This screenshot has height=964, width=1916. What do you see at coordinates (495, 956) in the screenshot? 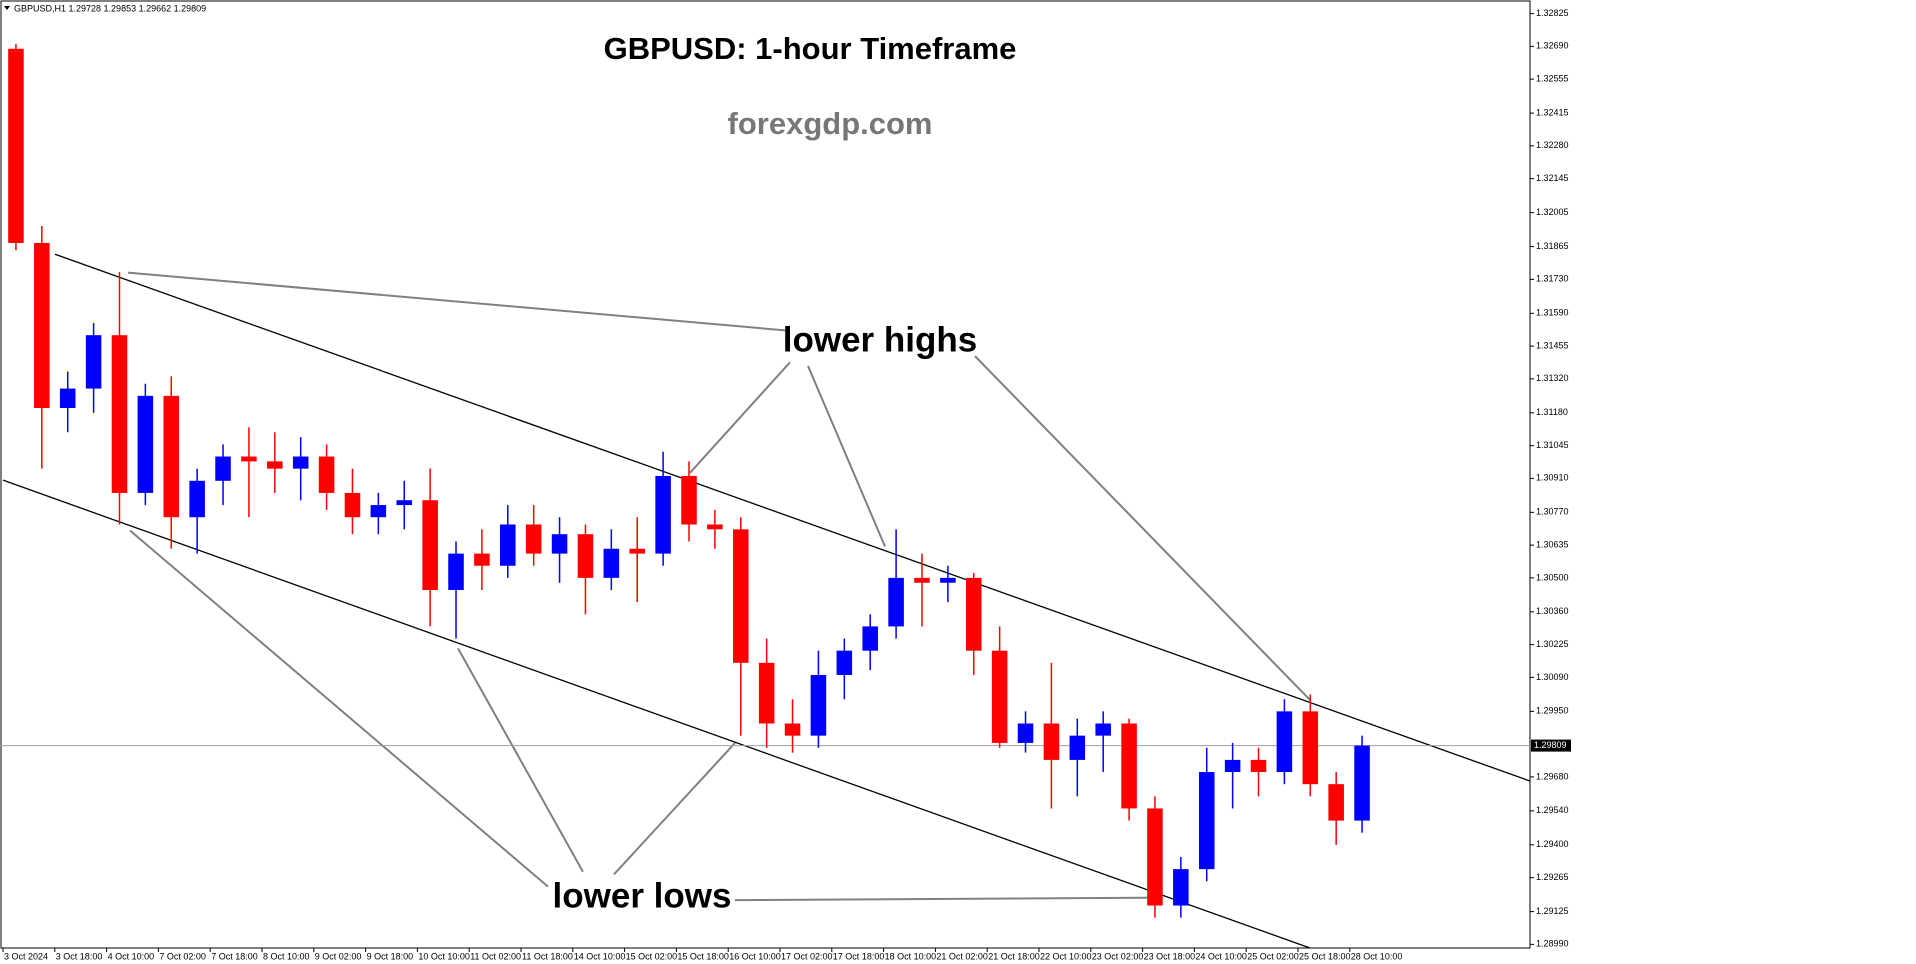
I see `x-tick-label: 11 Oct 02:00` at bounding box center [495, 956].